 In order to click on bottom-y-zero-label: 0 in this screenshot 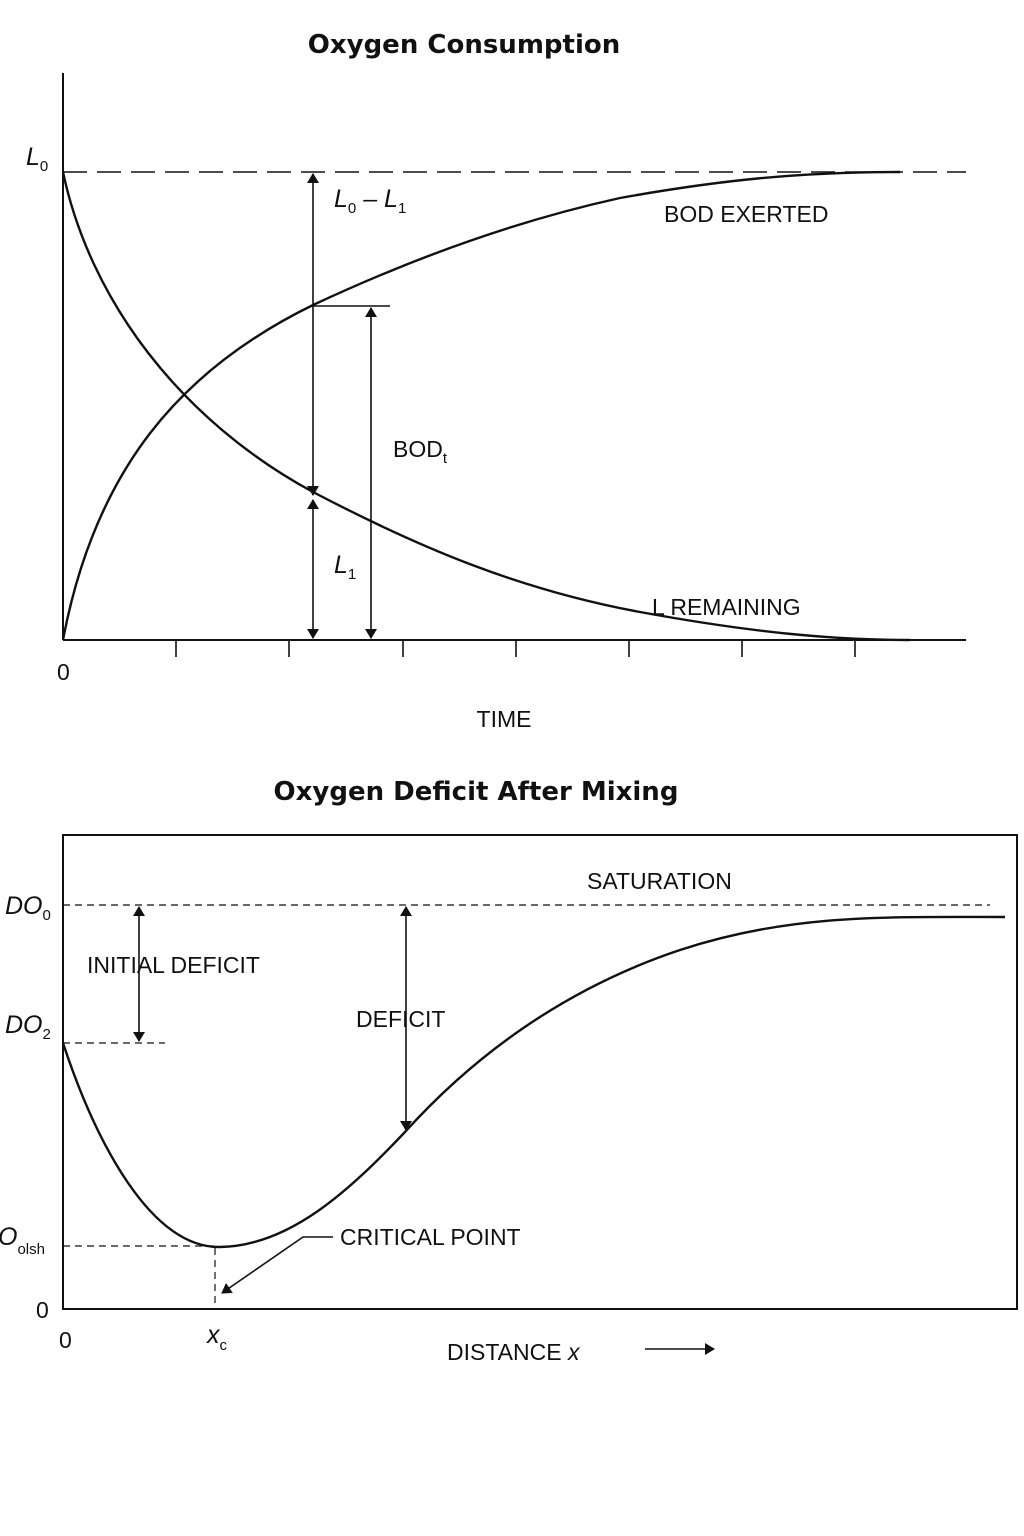, I will do `click(42, 1310)`.